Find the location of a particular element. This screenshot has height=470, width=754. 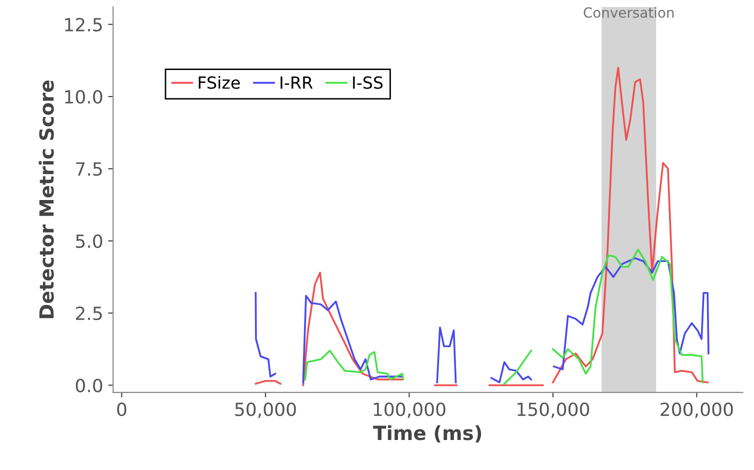

legend-label: I-RR is located at coordinates (296, 82).